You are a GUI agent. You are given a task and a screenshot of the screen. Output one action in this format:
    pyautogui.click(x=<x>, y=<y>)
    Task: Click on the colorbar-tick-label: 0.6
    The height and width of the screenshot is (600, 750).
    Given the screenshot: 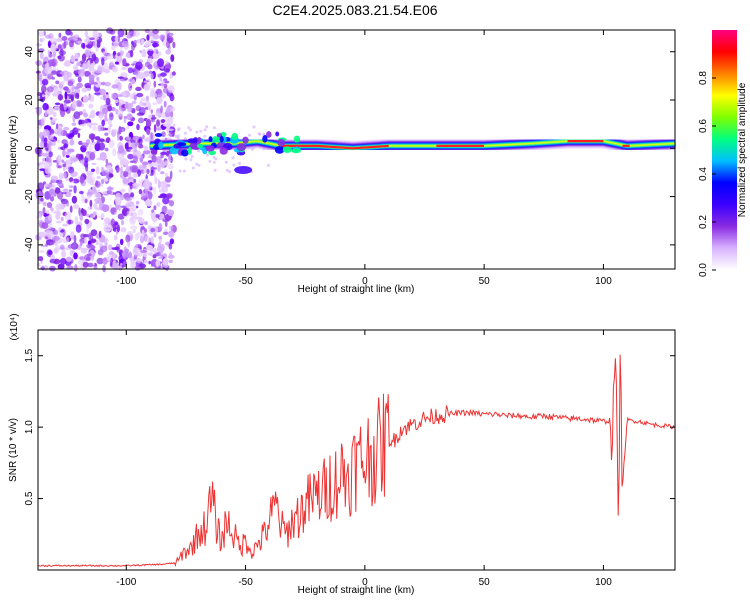 What is the action you would take?
    pyautogui.click(x=703, y=126)
    